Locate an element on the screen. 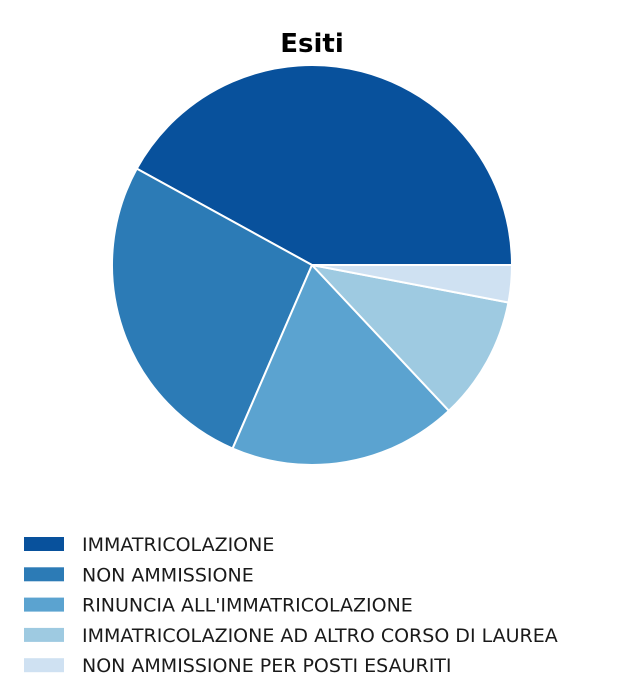  legend-label: RINUNCIA ALL'IMMATRICOLAZIONE is located at coordinates (247, 606).